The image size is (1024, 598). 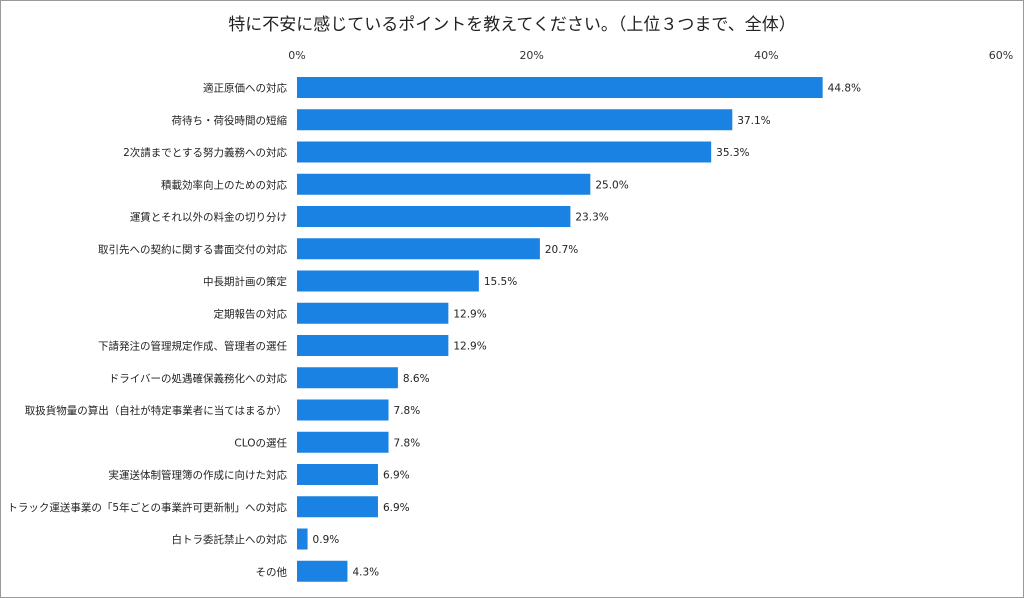 I want to click on category-label: 適正原価への対応, so click(x=245, y=88).